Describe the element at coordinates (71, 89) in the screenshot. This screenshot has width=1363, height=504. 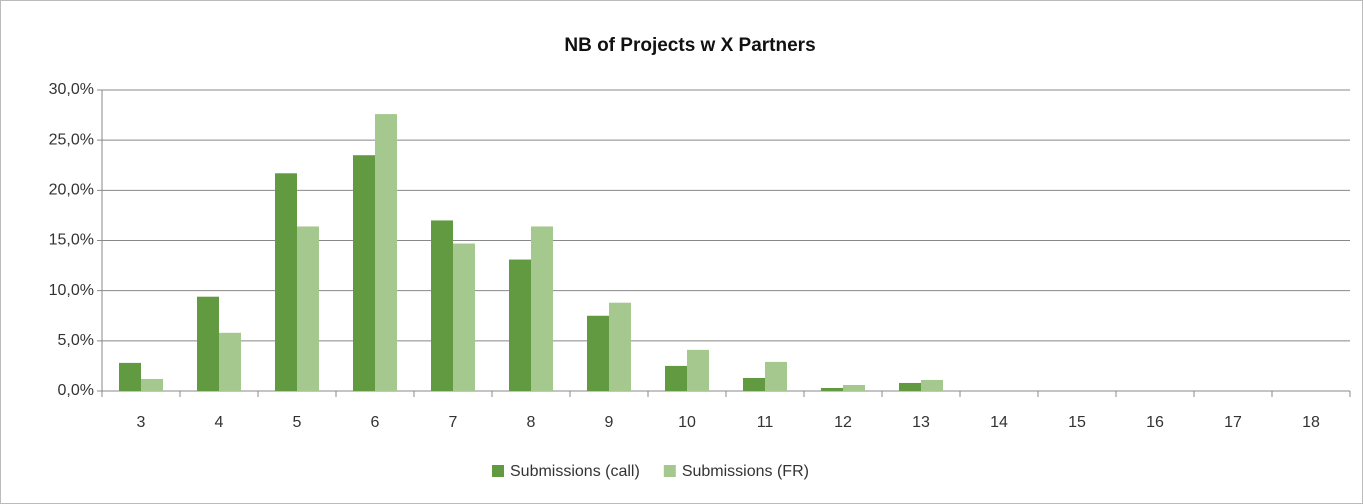
I see `y-tick-label: 30,0%` at that location.